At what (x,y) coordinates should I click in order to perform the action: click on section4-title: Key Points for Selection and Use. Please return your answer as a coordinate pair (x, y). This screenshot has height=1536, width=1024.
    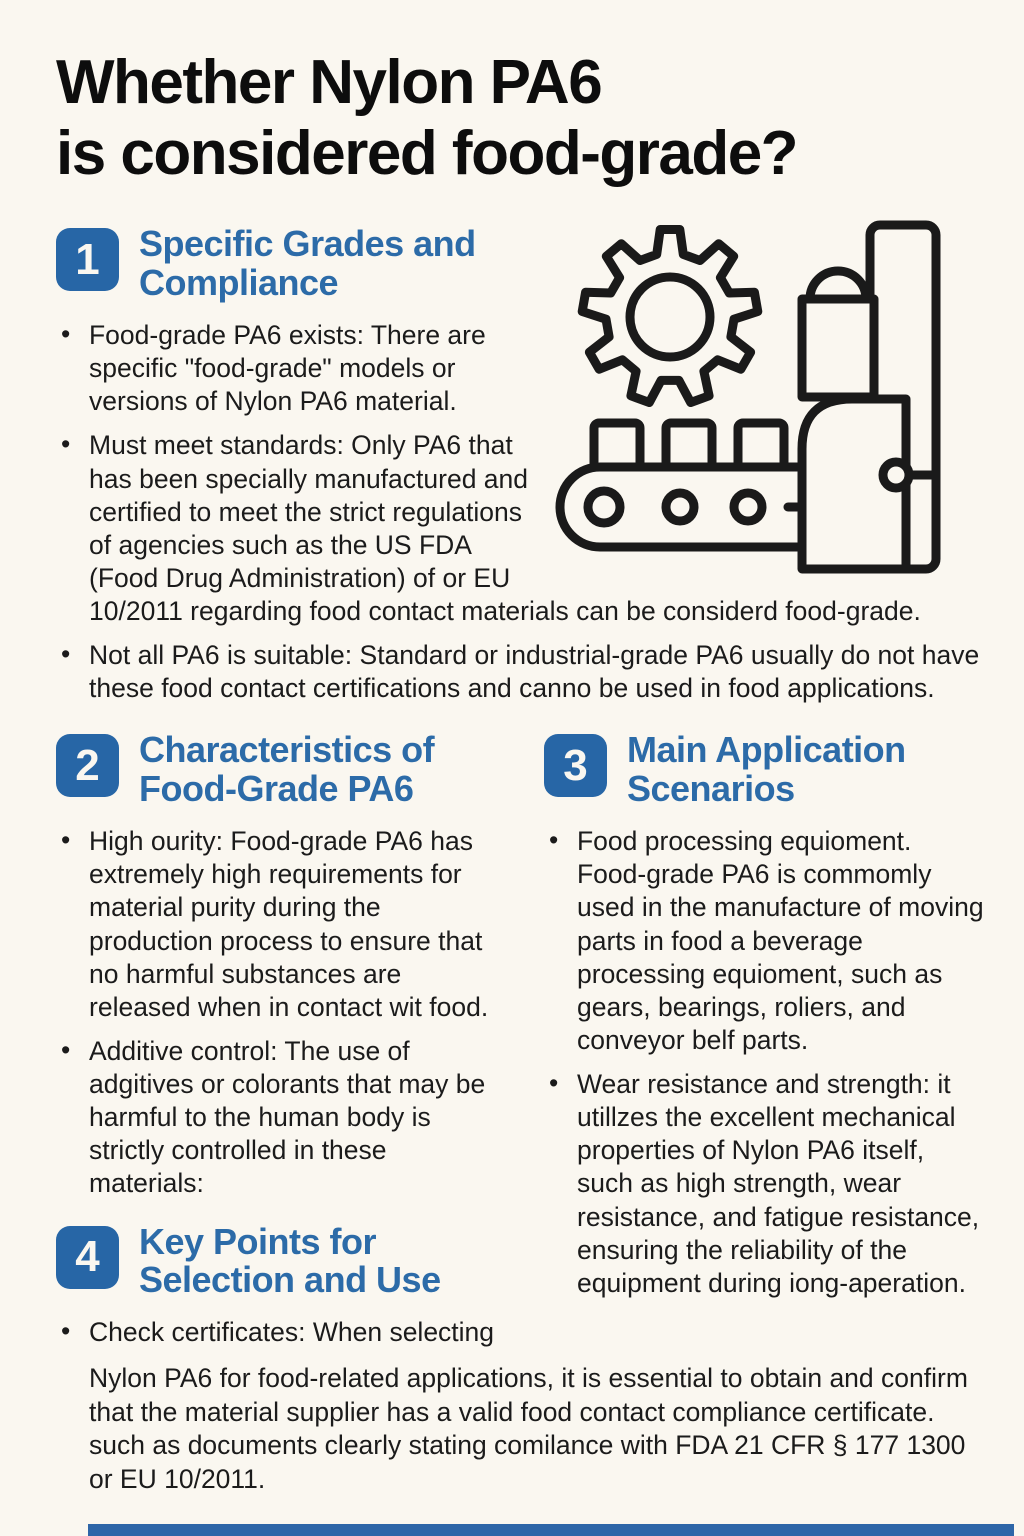
    Looking at the image, I should click on (290, 1261).